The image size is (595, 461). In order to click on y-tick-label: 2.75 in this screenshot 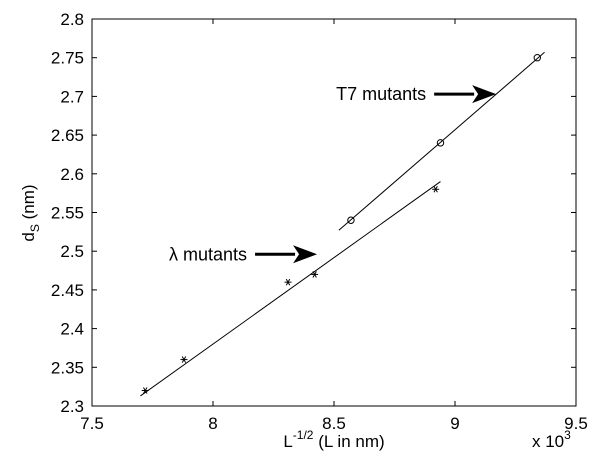, I will do `click(67, 58)`.